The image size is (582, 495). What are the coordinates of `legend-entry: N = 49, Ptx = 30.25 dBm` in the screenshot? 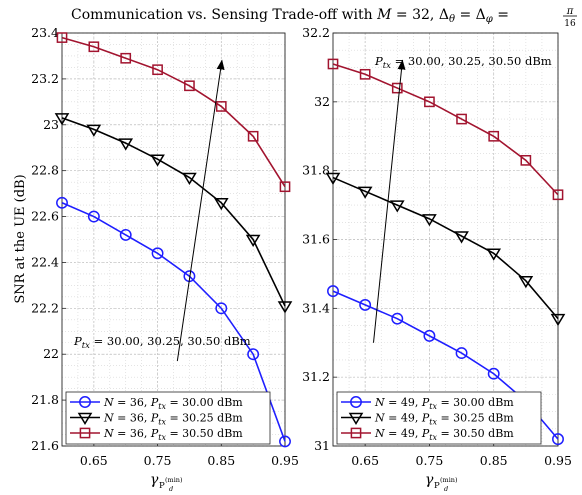 It's located at (427, 419).